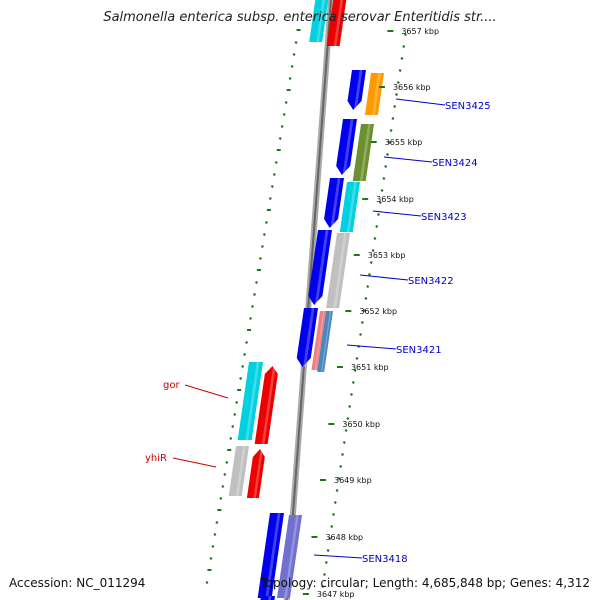 This screenshot has width=600, height=600. I want to click on feature-gor-cyan, so click(250, 401).